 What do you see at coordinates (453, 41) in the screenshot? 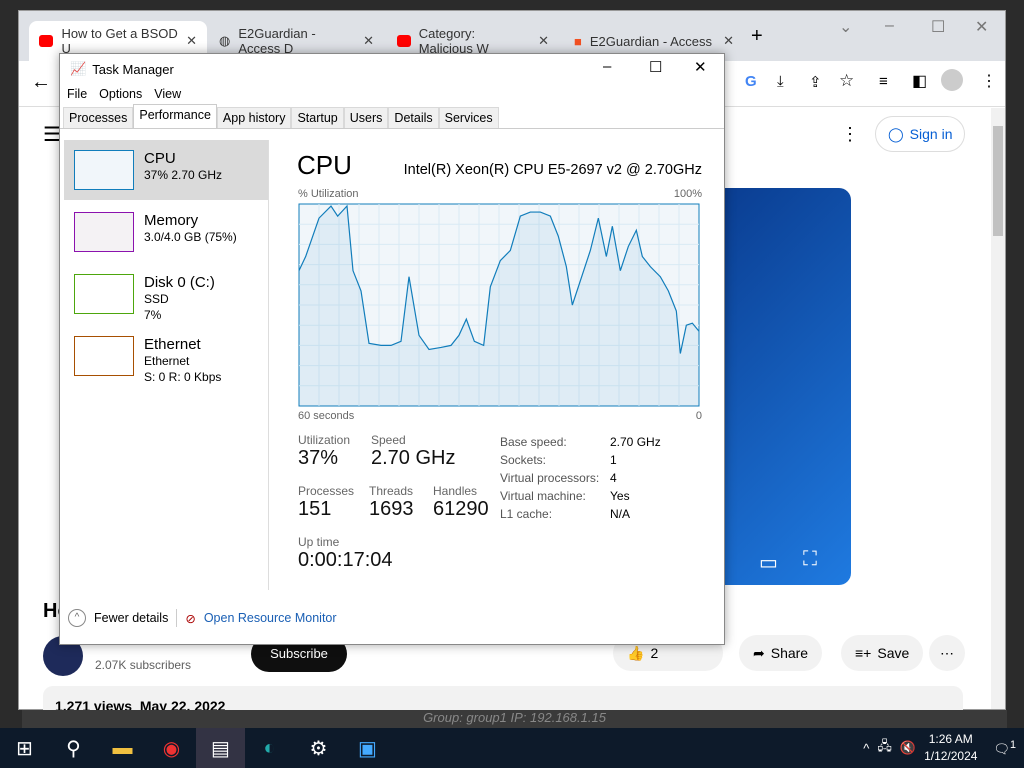
I see `tab-title: Category: Malicious W` at bounding box center [453, 41].